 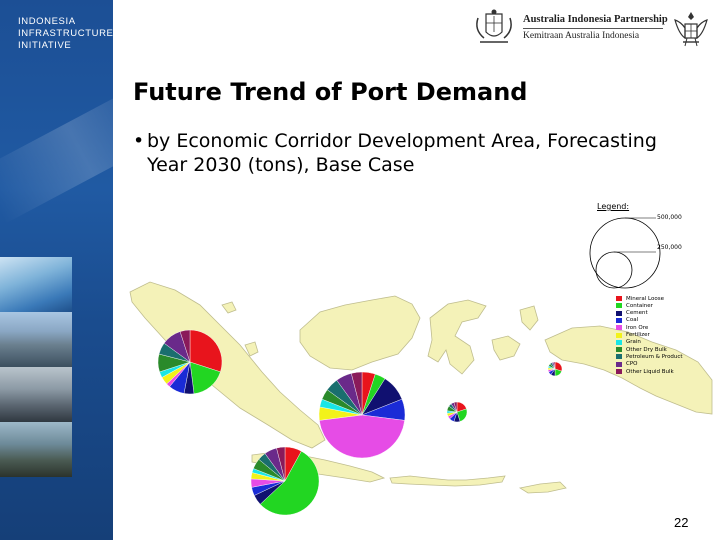 I want to click on legend-label: Coal, so click(x=632, y=320).